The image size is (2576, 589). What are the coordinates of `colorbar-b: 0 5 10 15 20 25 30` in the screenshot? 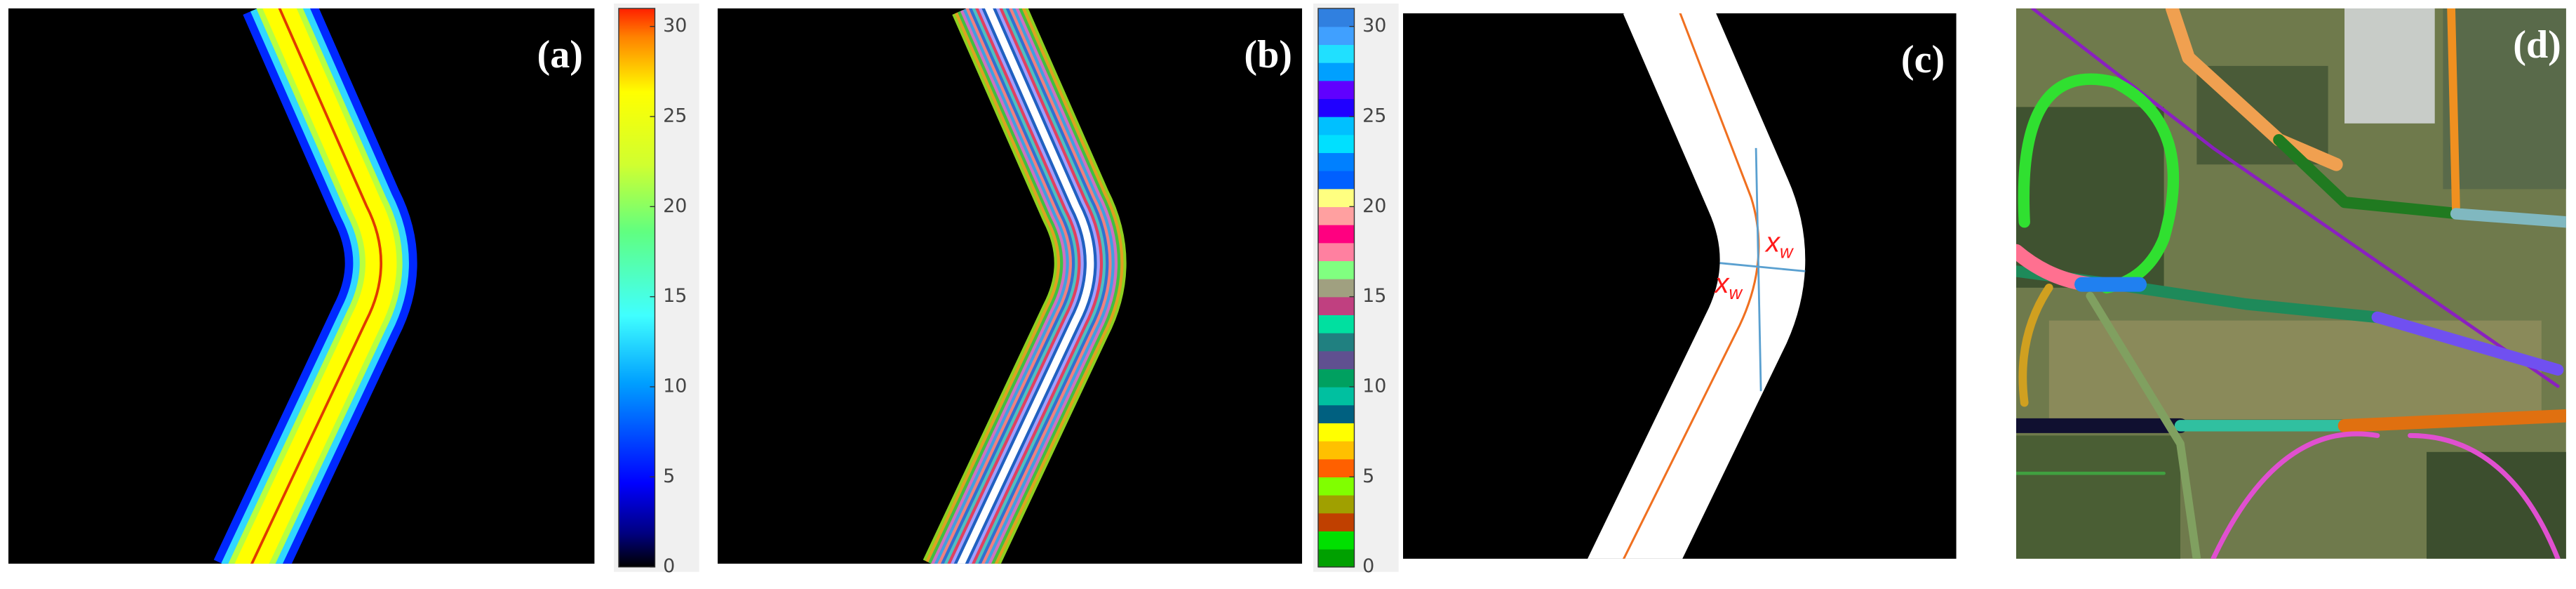 It's located at (1356, 290).